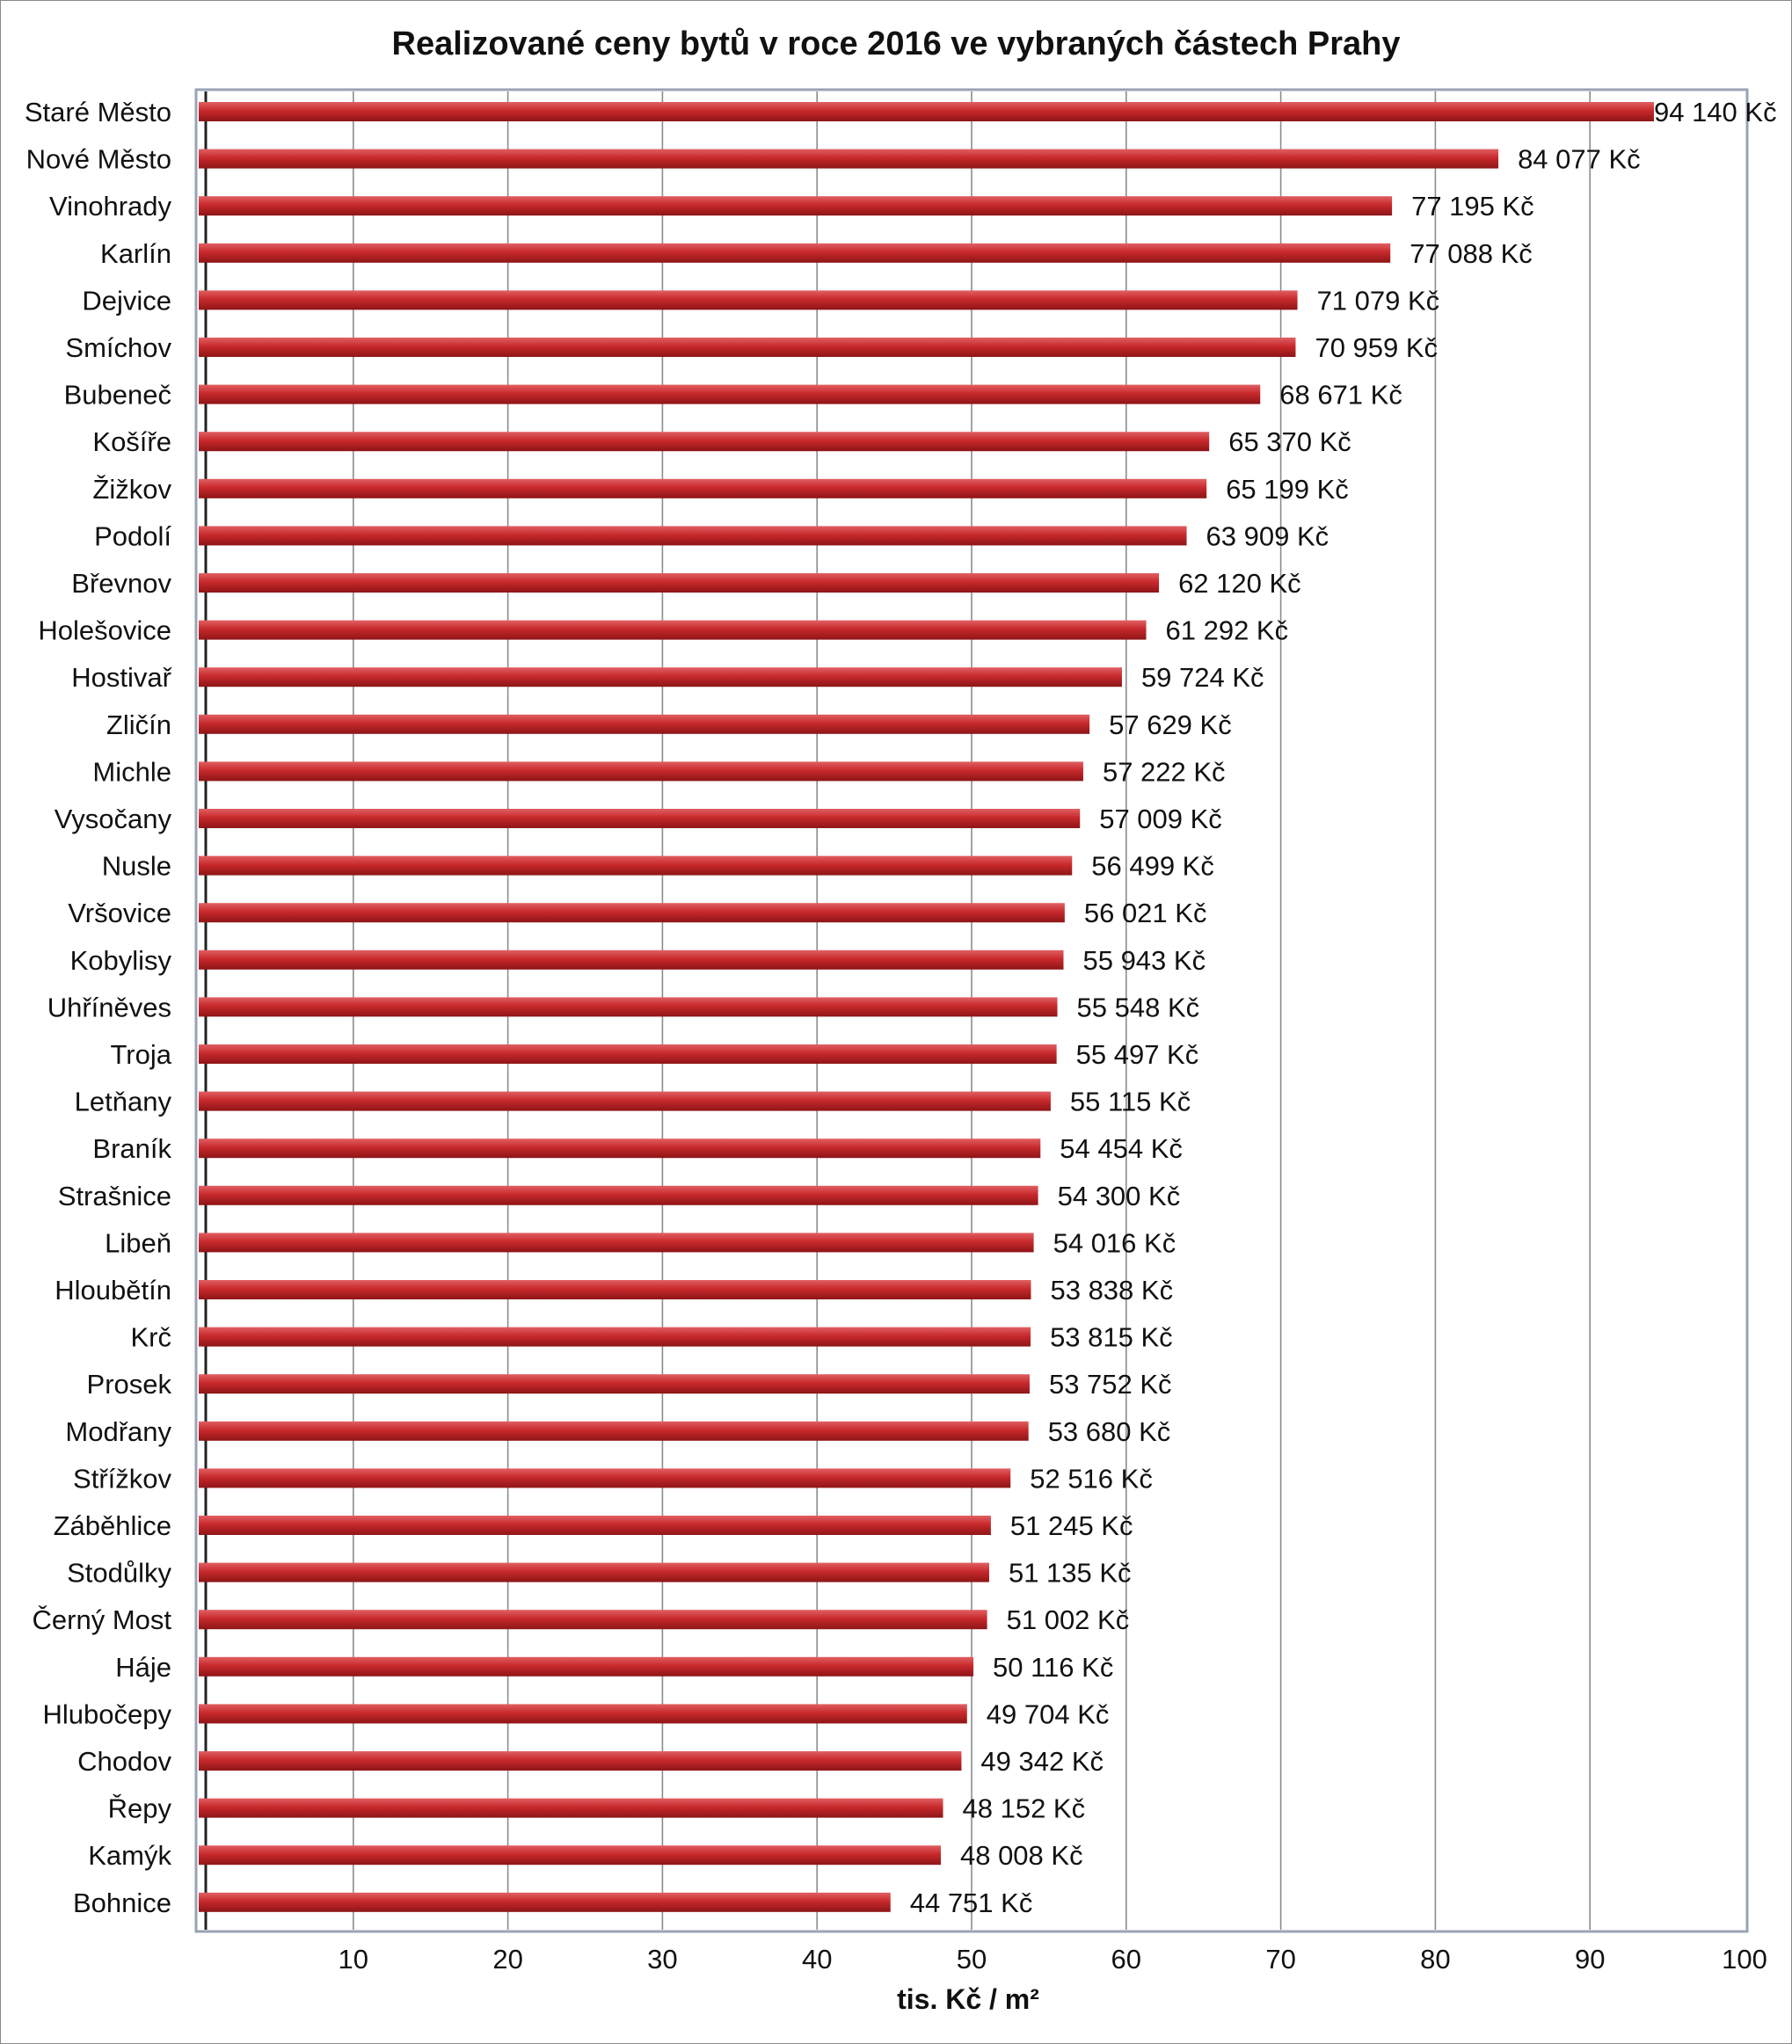 This screenshot has height=2044, width=1792. I want to click on category-label: Podolí, so click(132, 536).